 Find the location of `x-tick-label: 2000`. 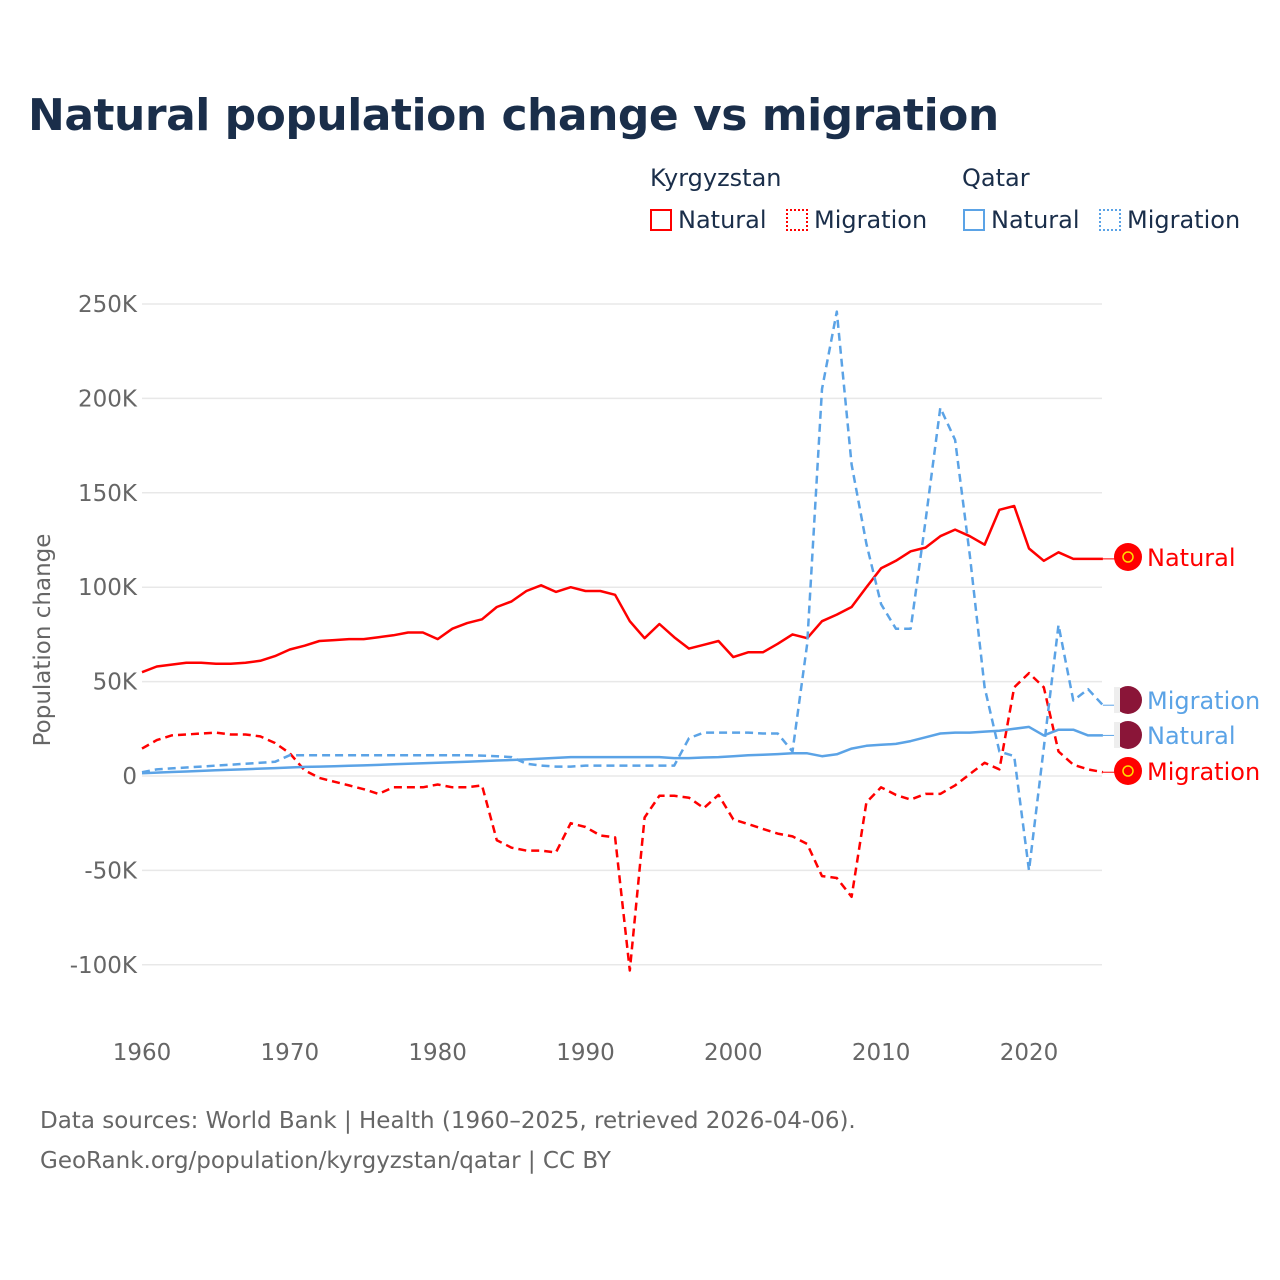

x-tick-label: 2000 is located at coordinates (733, 1053).